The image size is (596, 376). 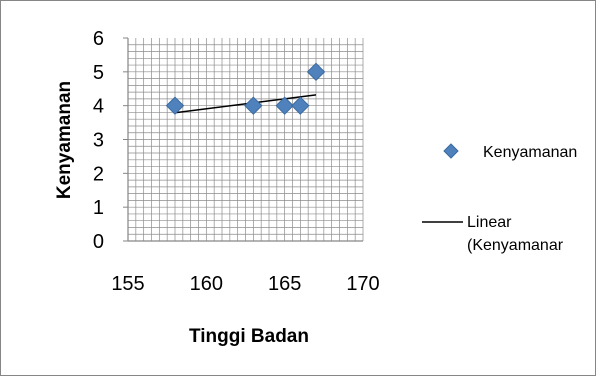 What do you see at coordinates (499, 198) in the screenshot?
I see `legend: Kenyamanan Linear (Kenyamanar` at bounding box center [499, 198].